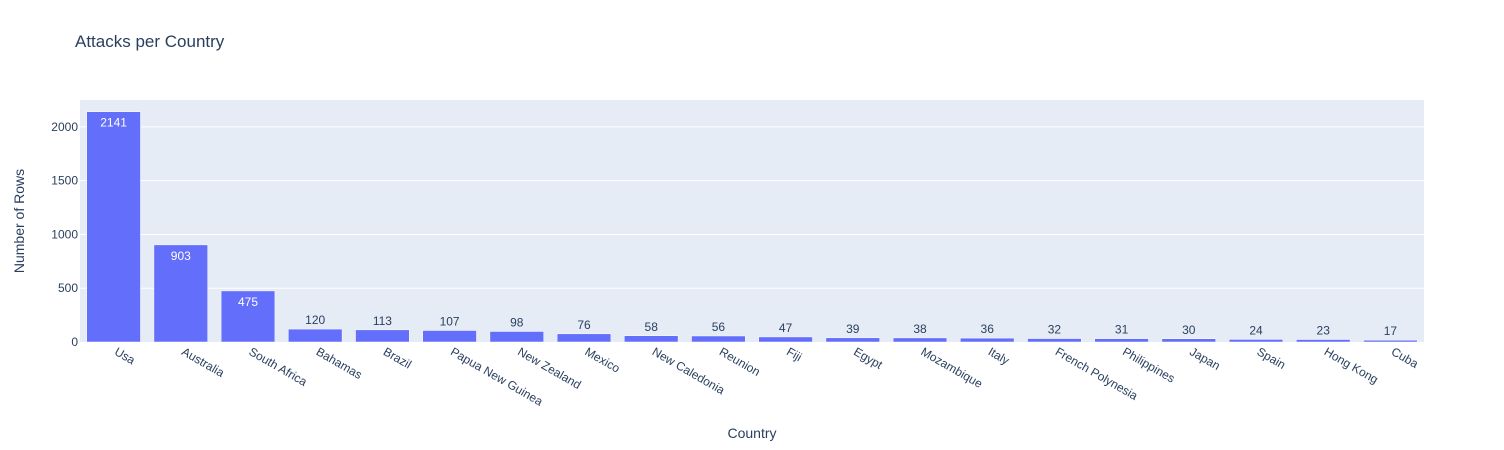 This screenshot has width=1504, height=450. I want to click on x-tick-label: Cuba, so click(1405, 357).